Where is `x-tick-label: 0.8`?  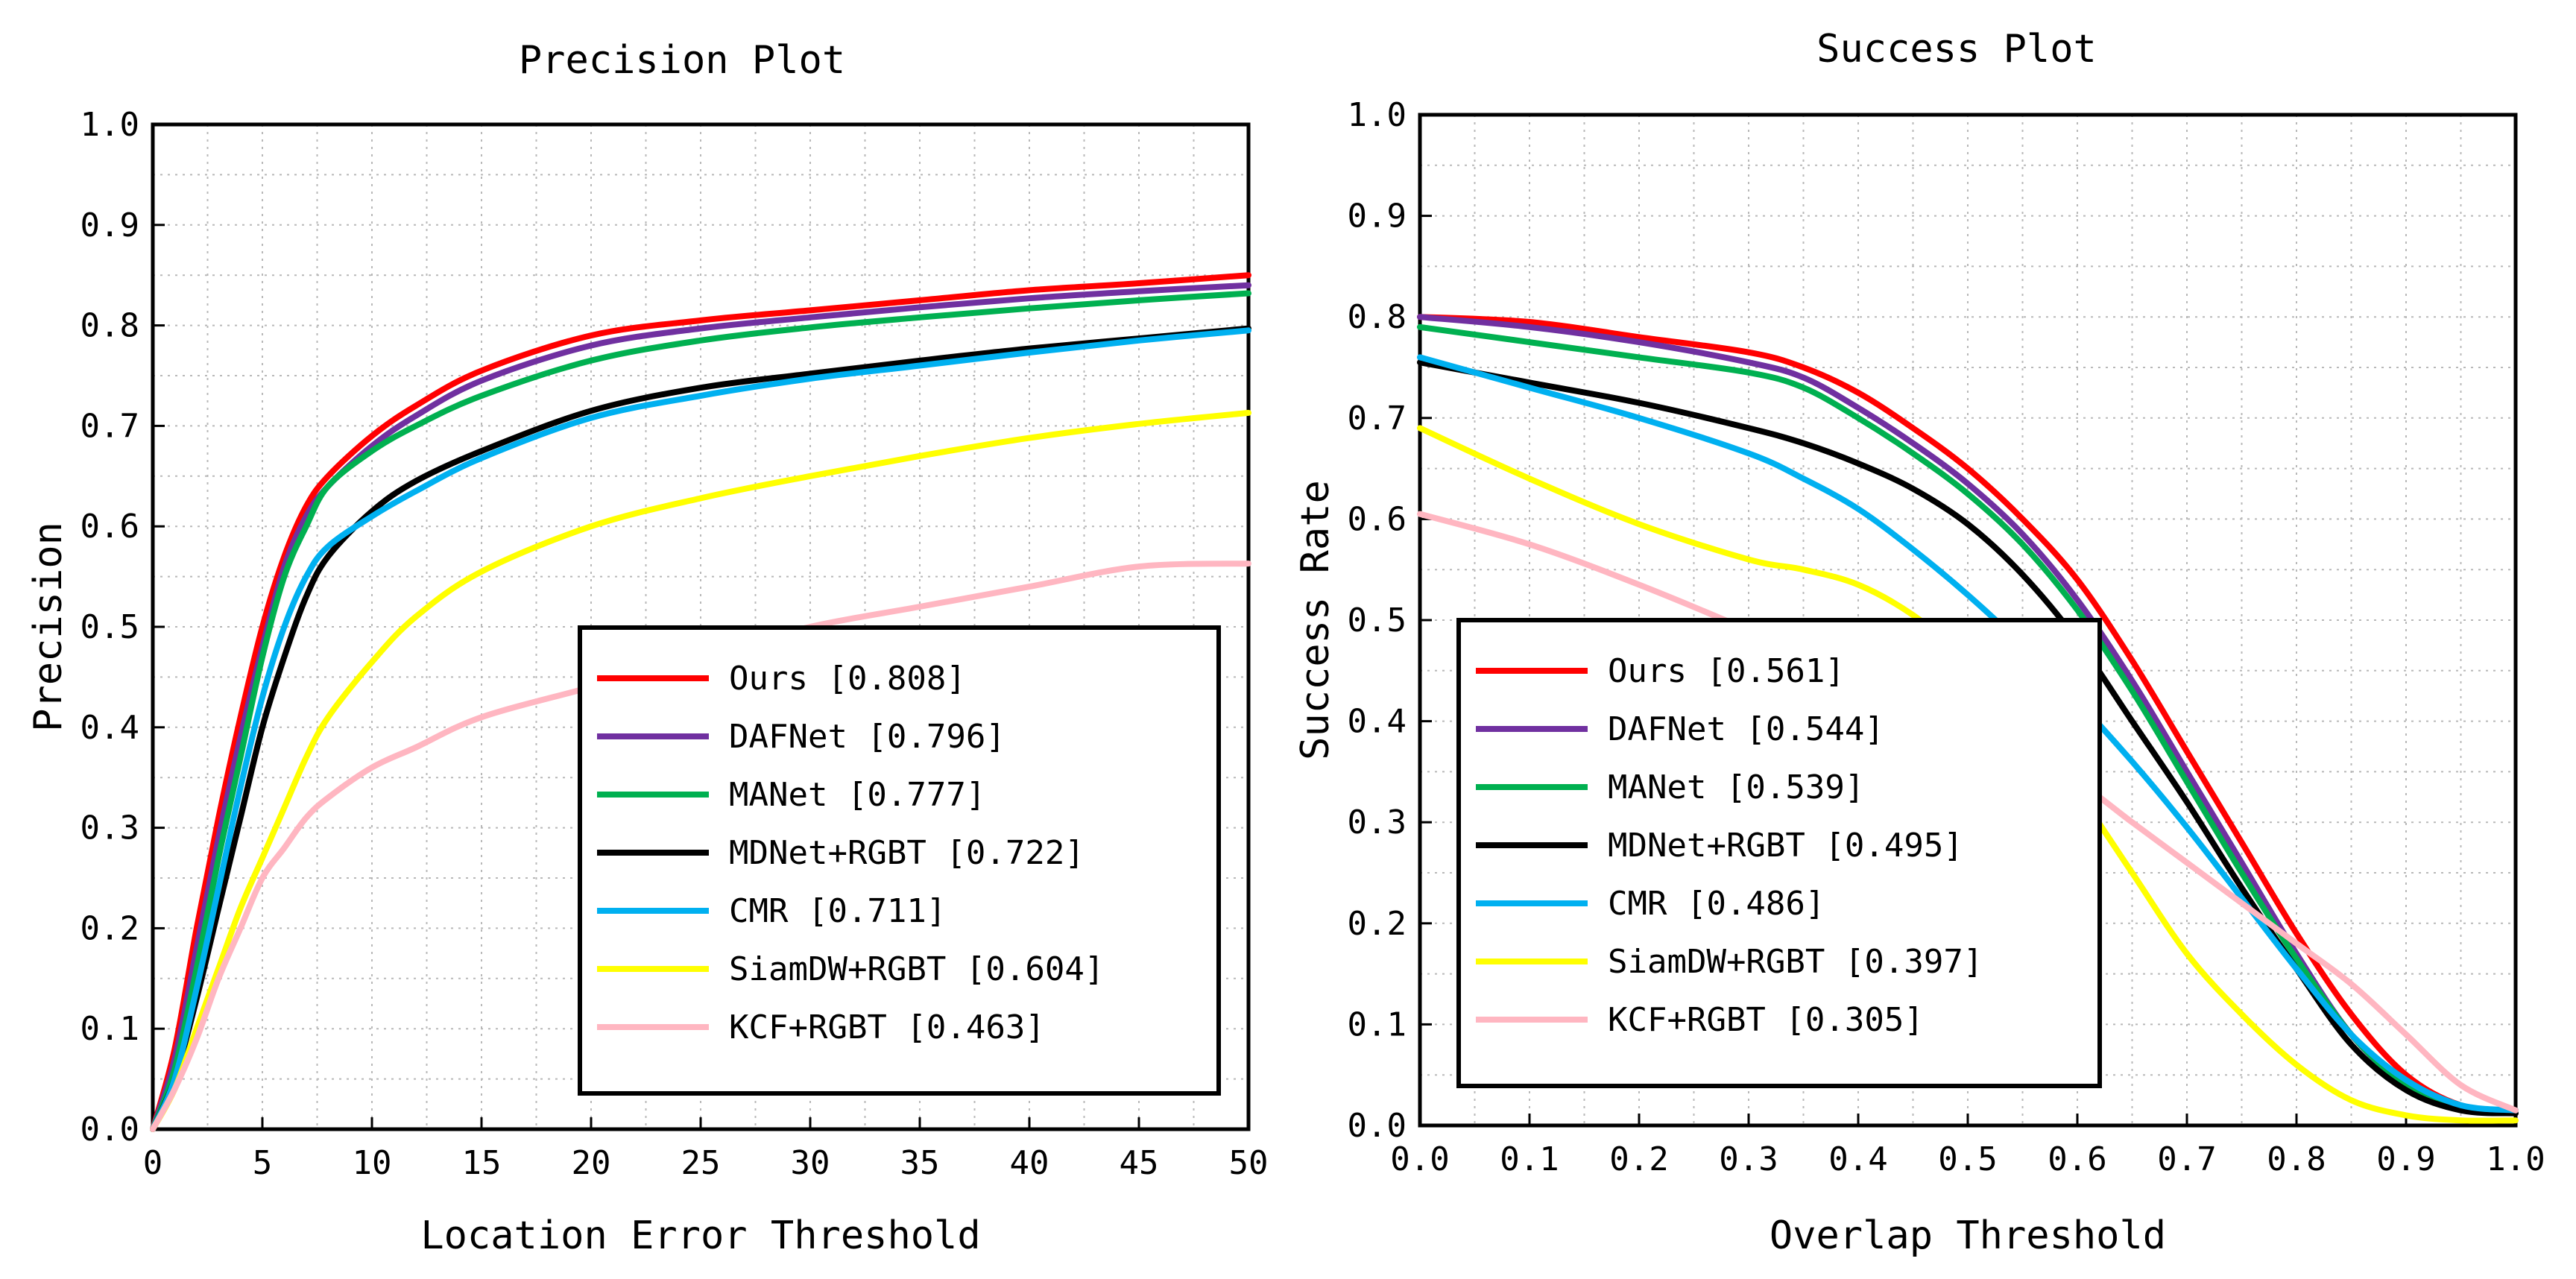
x-tick-label: 0.8 is located at coordinates (2296, 1159).